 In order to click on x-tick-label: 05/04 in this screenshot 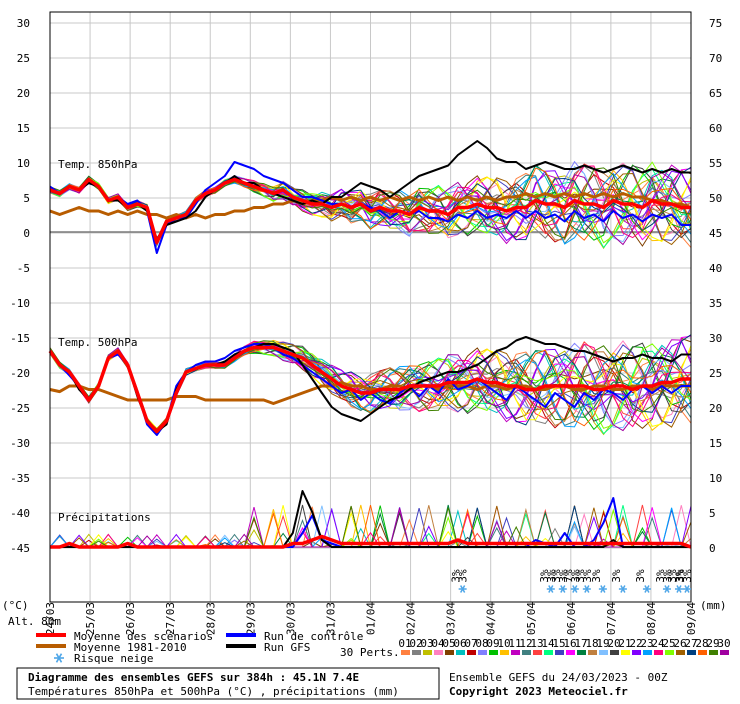, I will do `click(531, 618)`.